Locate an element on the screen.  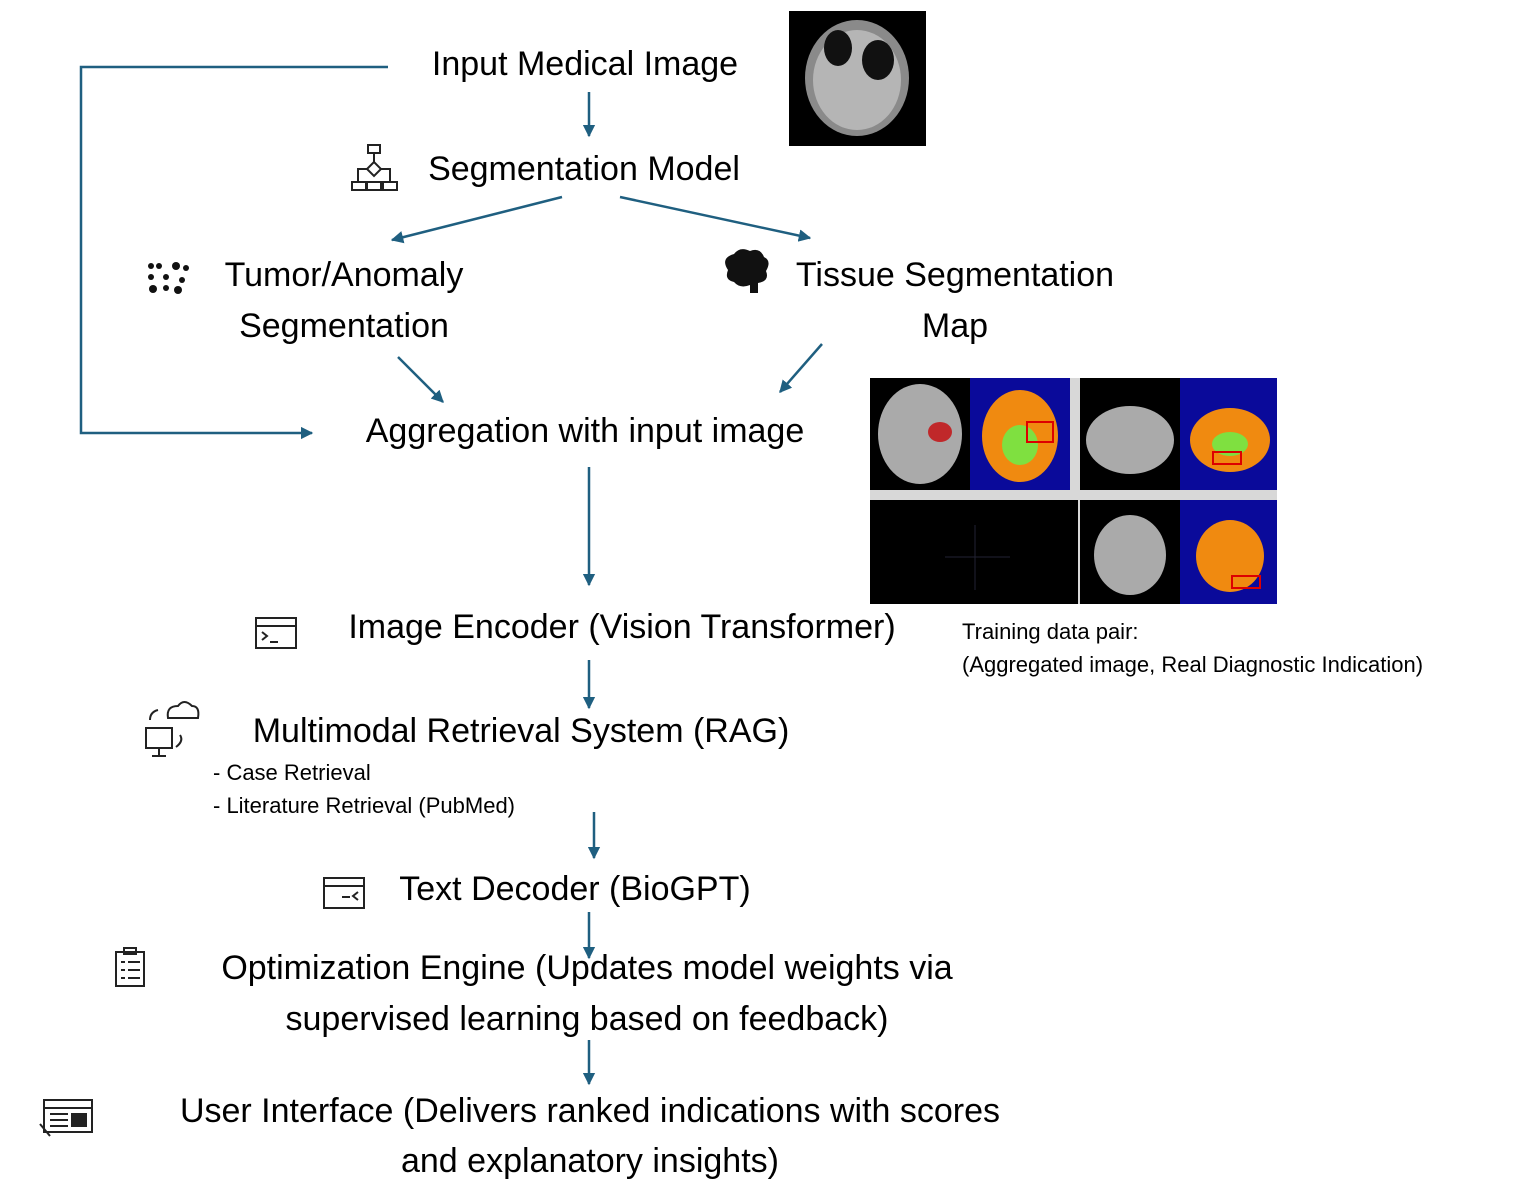
label: Segmentation Model is located at coordinates (584, 169).